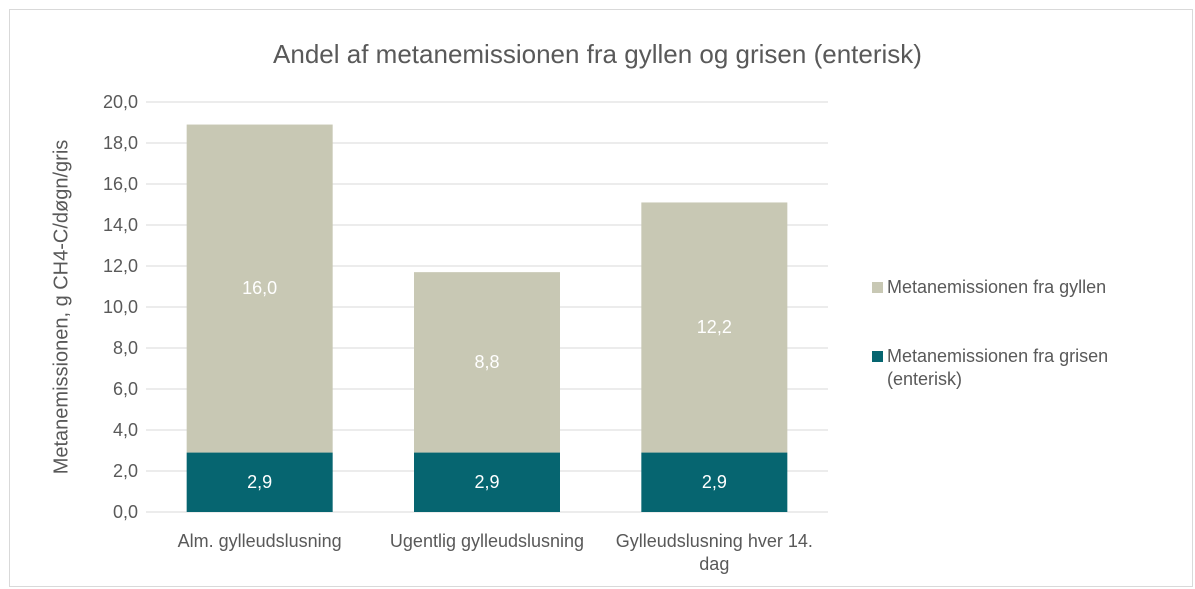 Image resolution: width=1195 pixels, height=589 pixels. Describe the element at coordinates (998, 367) in the screenshot. I see `legend-label: Metanemissionen fra grisen (enterisk)` at that location.